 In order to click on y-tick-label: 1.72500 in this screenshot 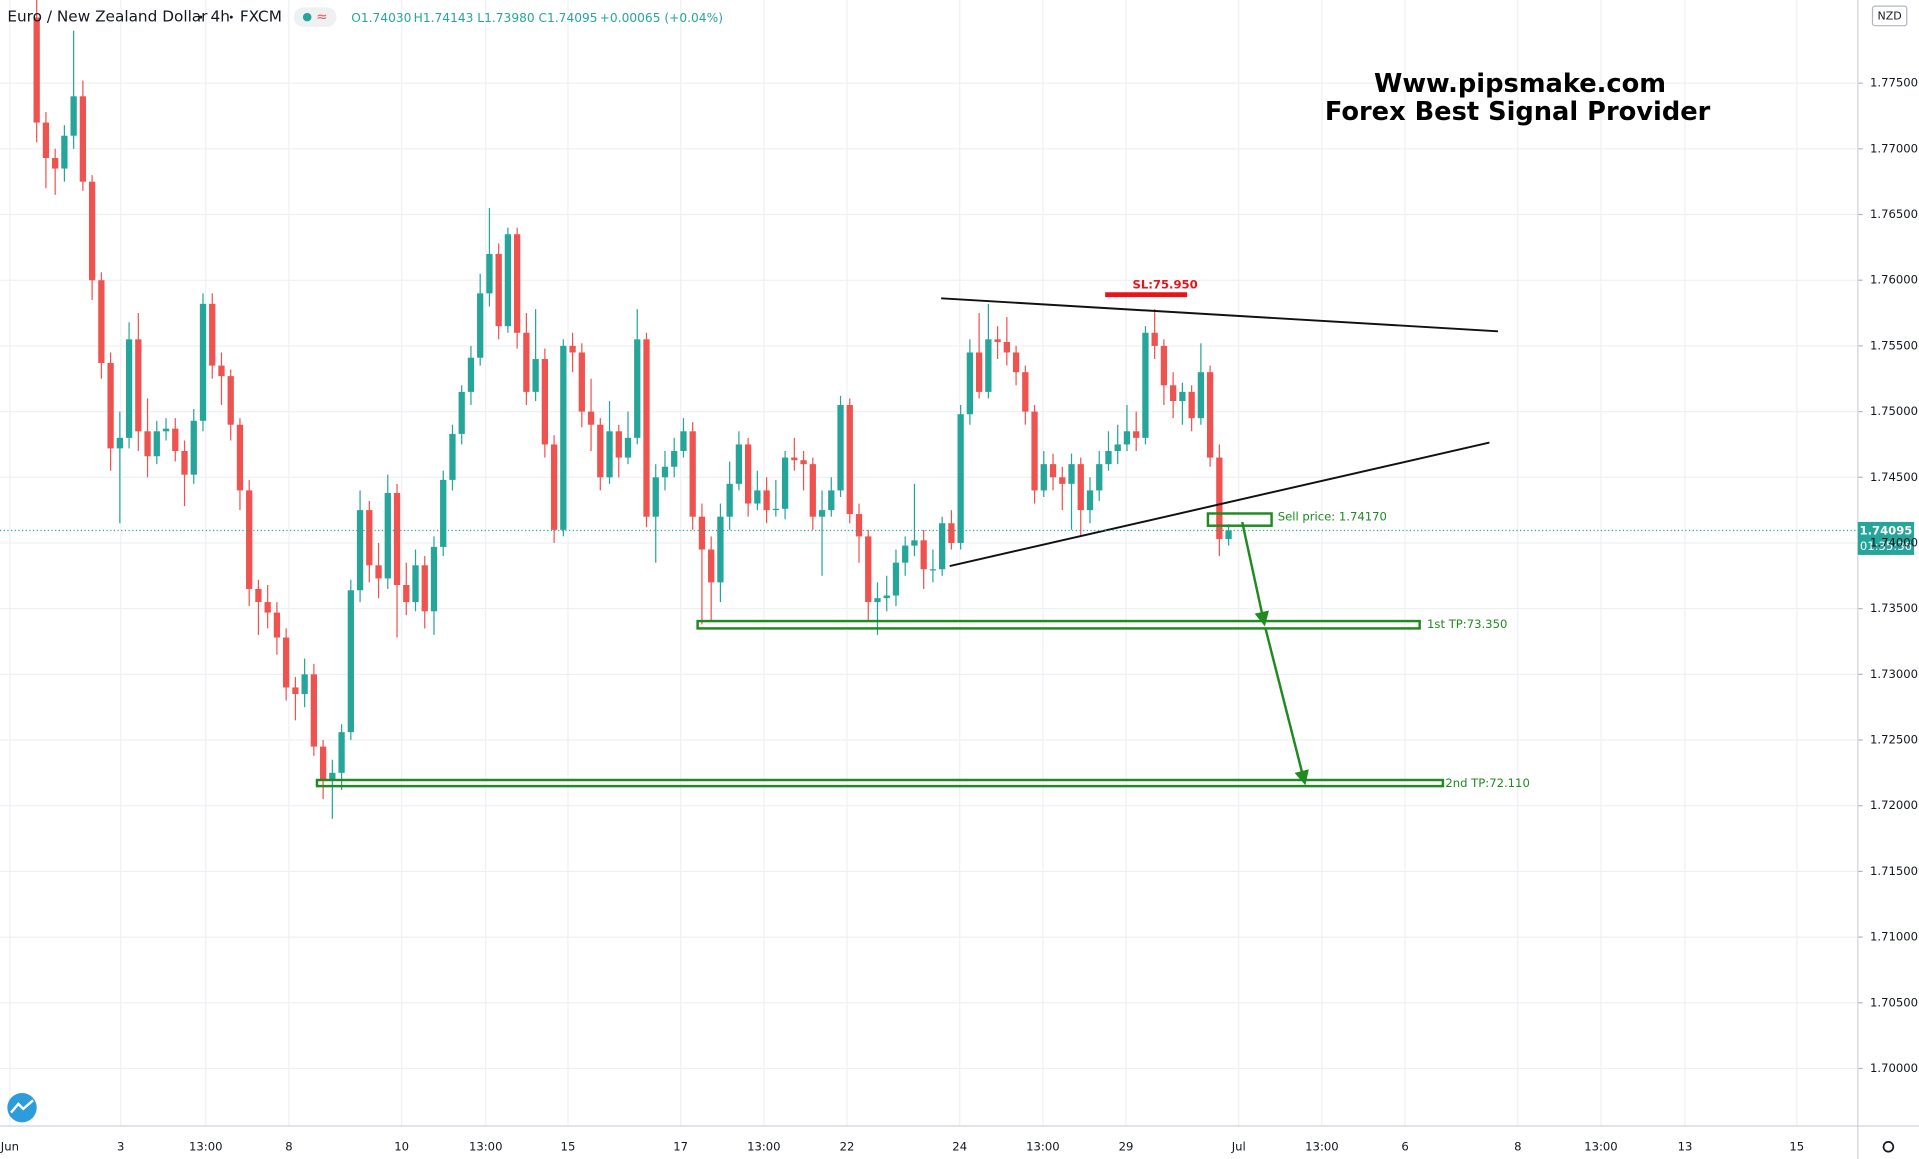, I will do `click(1894, 740)`.